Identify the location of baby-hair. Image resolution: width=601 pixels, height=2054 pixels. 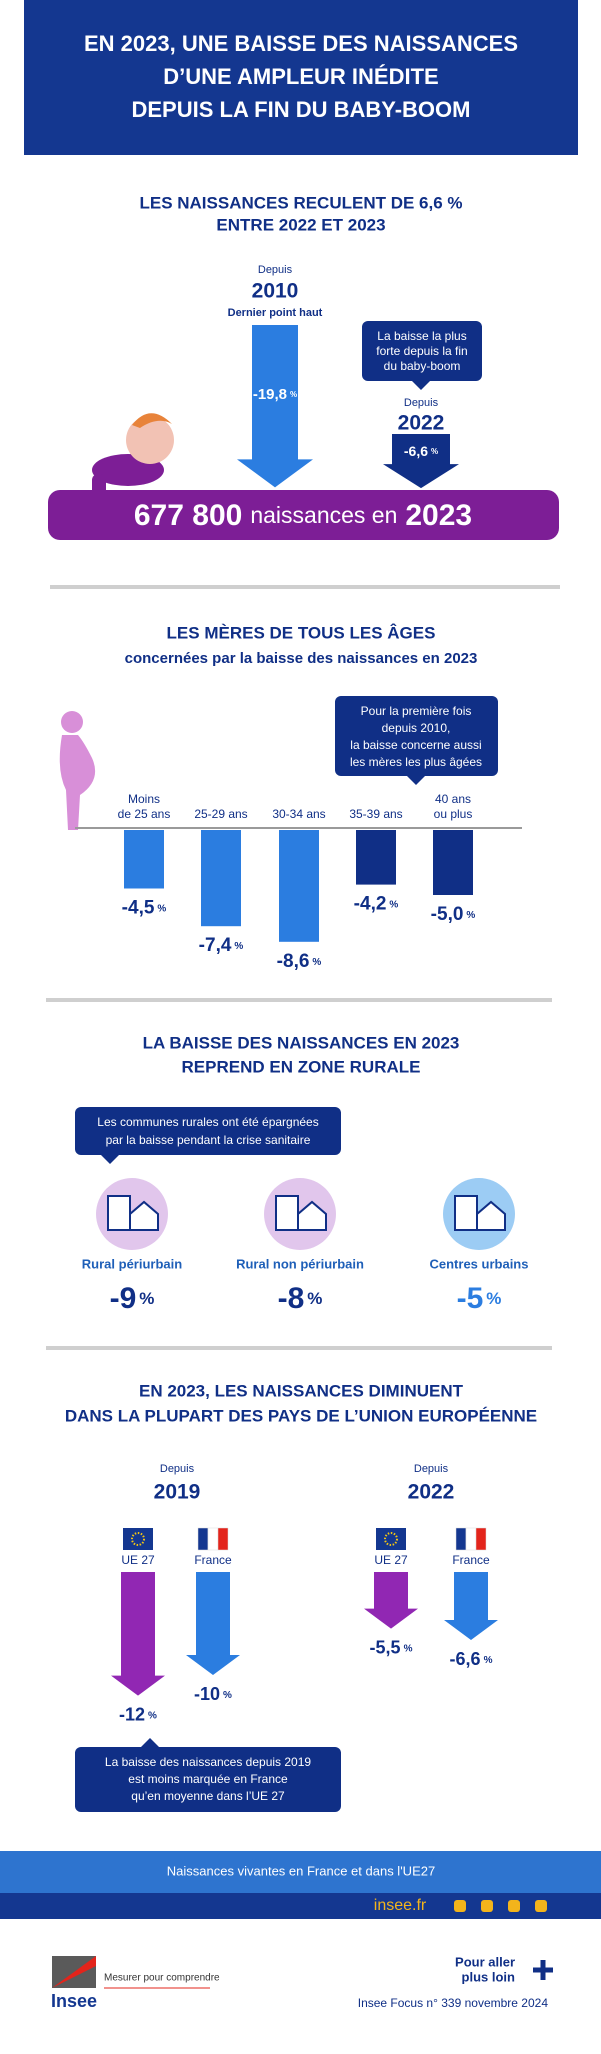
(152, 420).